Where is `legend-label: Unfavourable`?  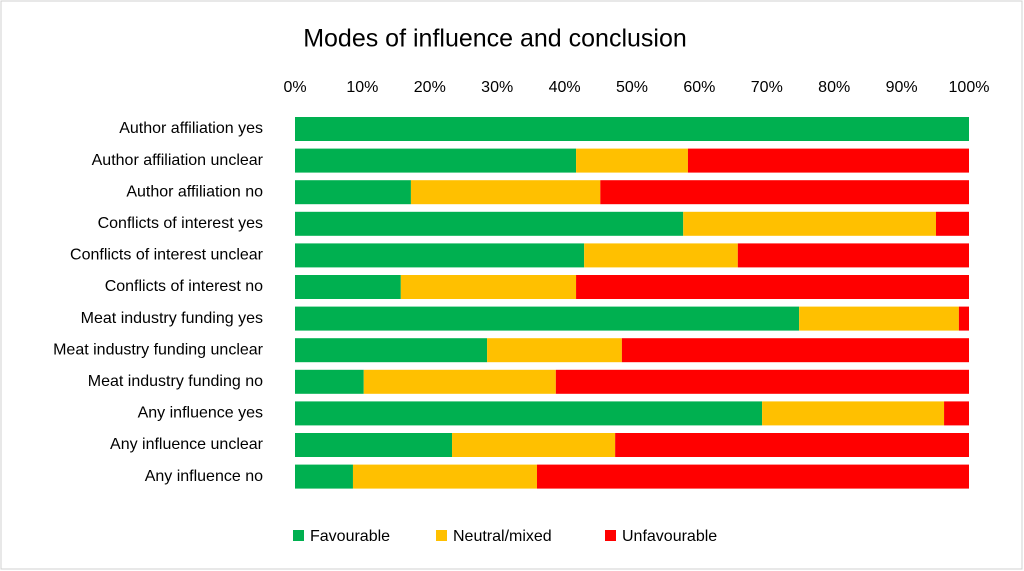
legend-label: Unfavourable is located at coordinates (669, 536).